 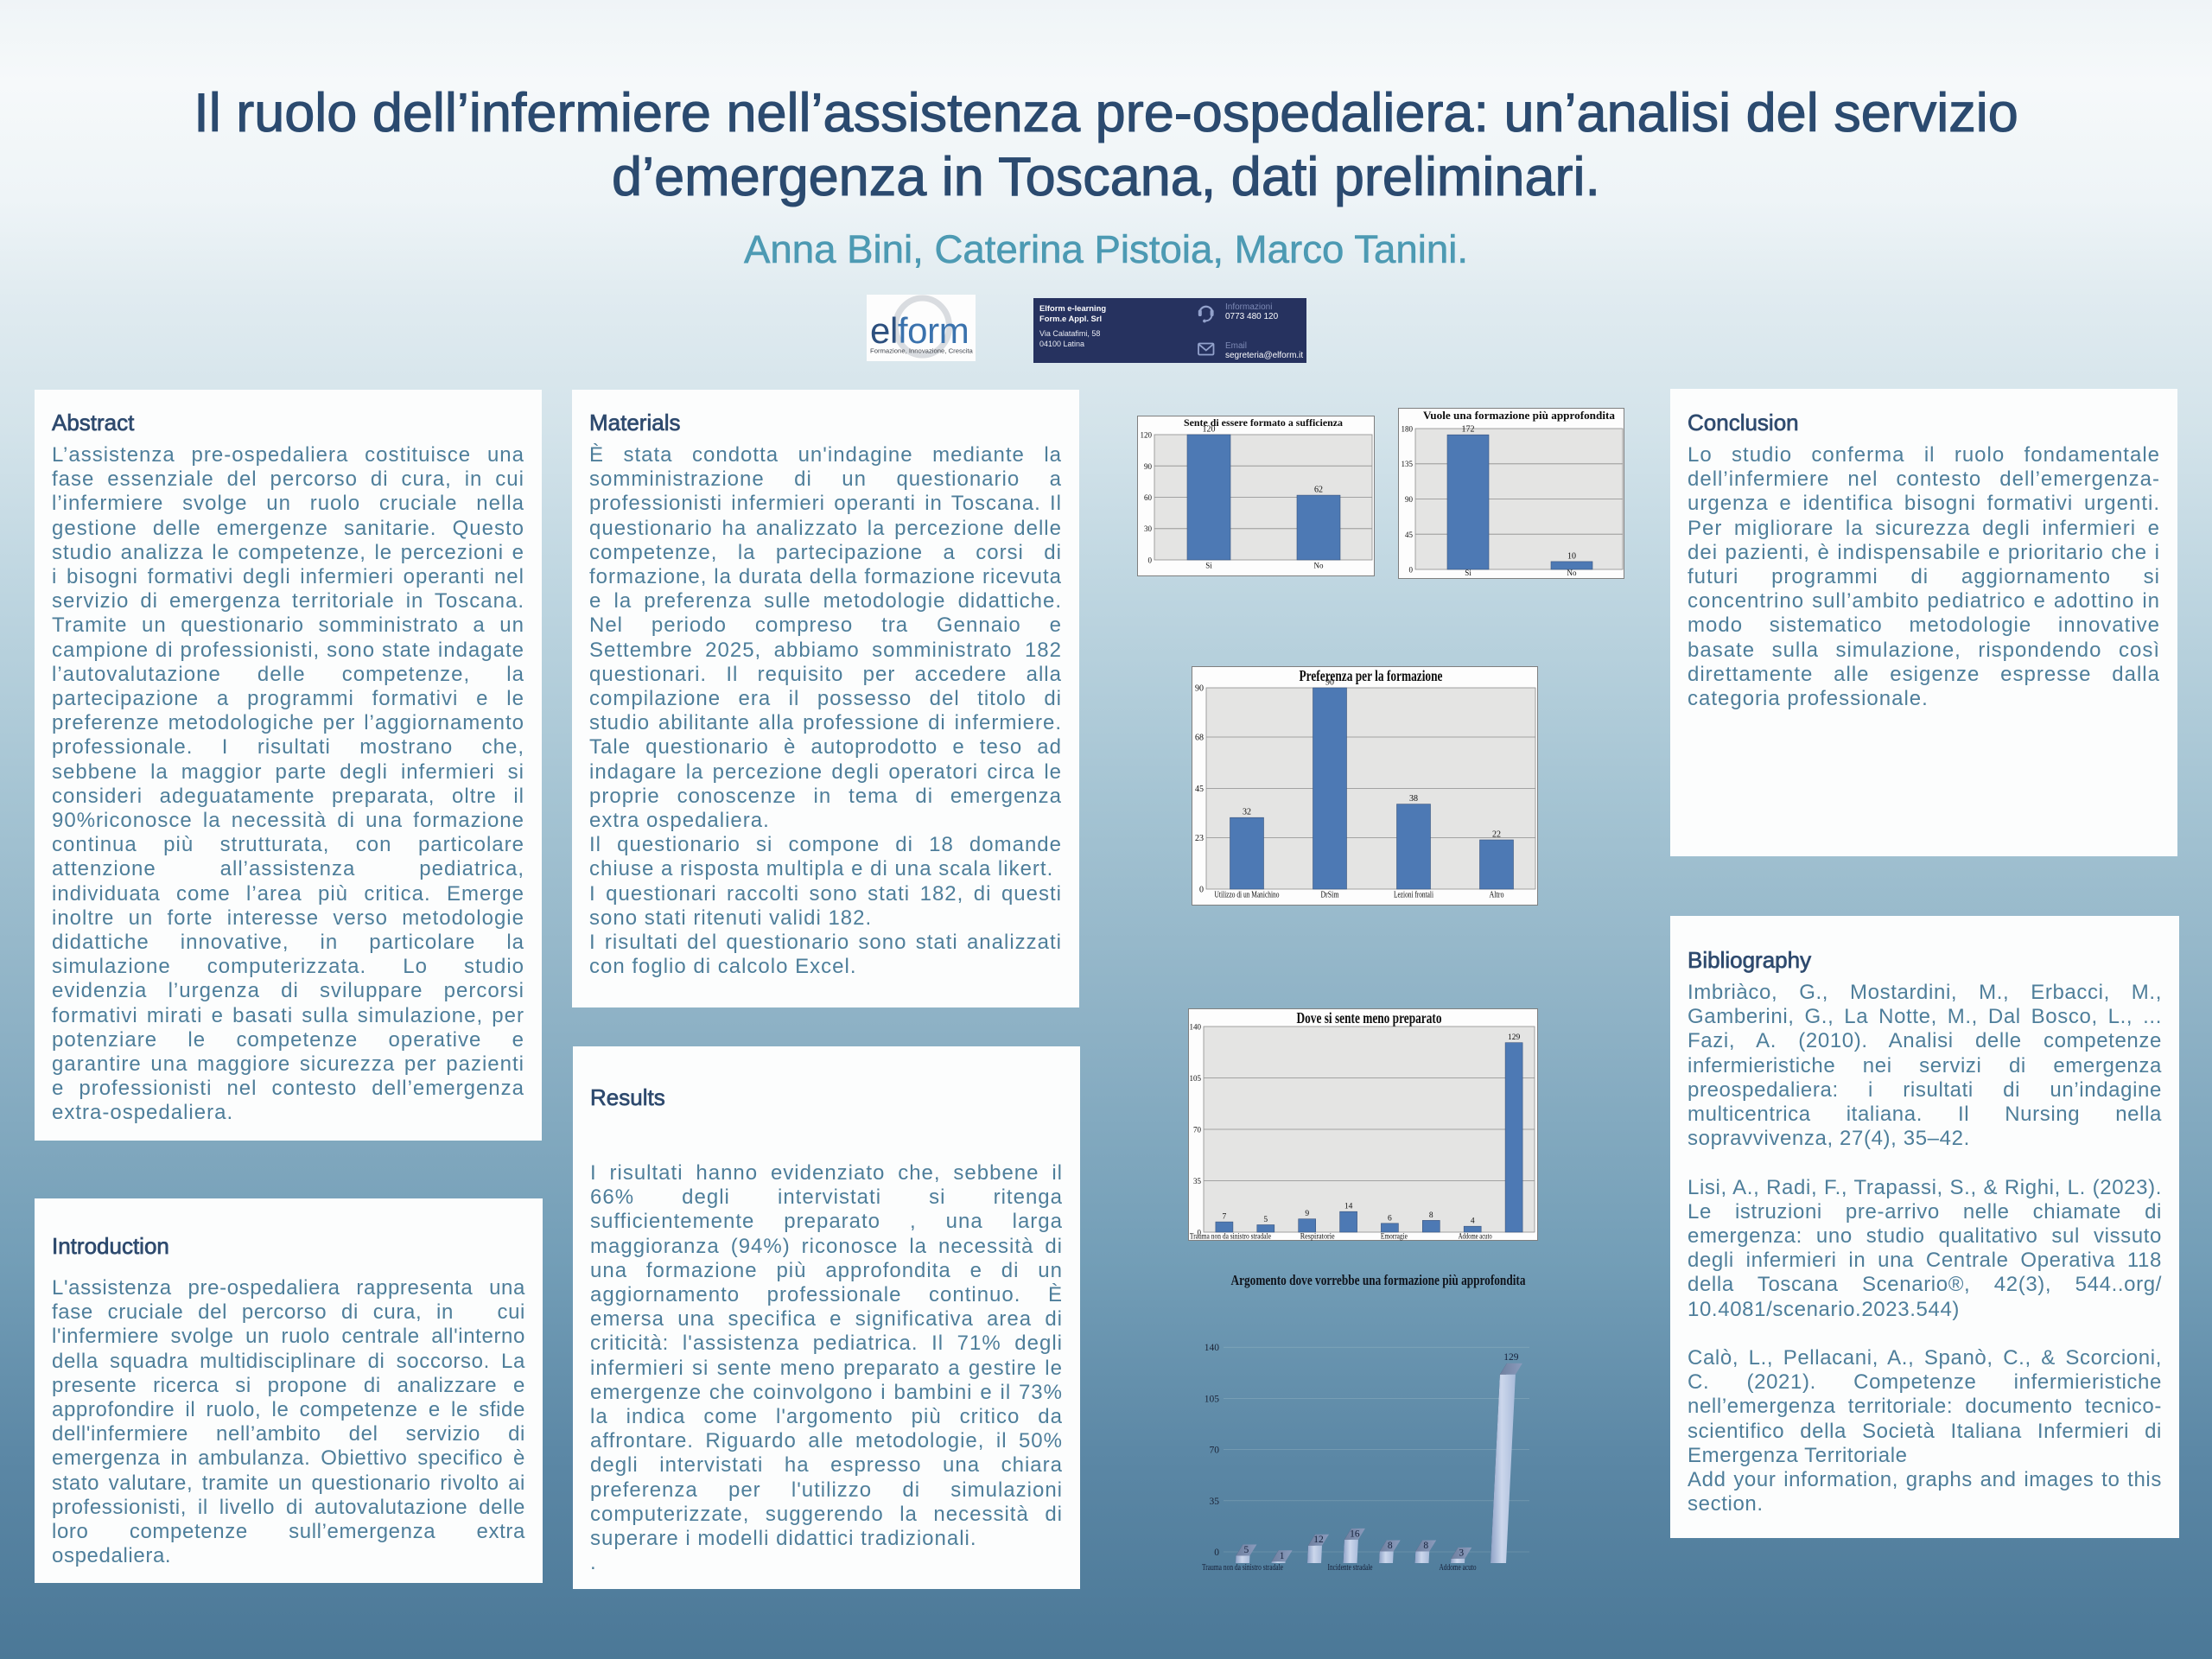 What do you see at coordinates (1199, 838) in the screenshot?
I see `svg-text: 23` at bounding box center [1199, 838].